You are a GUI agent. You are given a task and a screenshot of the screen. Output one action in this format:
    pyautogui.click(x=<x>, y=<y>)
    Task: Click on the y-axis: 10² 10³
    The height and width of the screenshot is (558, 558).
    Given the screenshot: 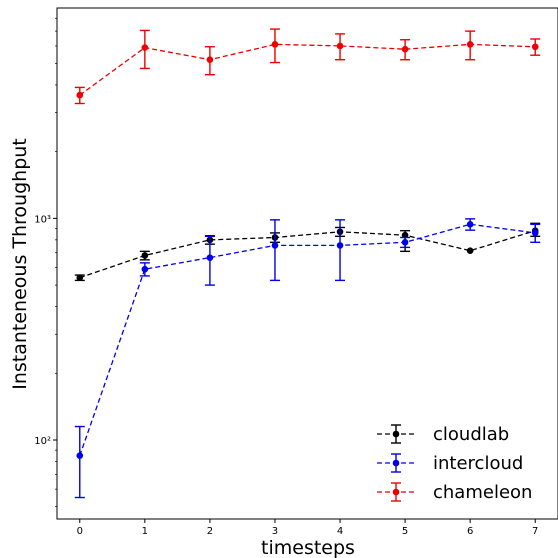 What is the action you would take?
    pyautogui.click(x=45, y=262)
    